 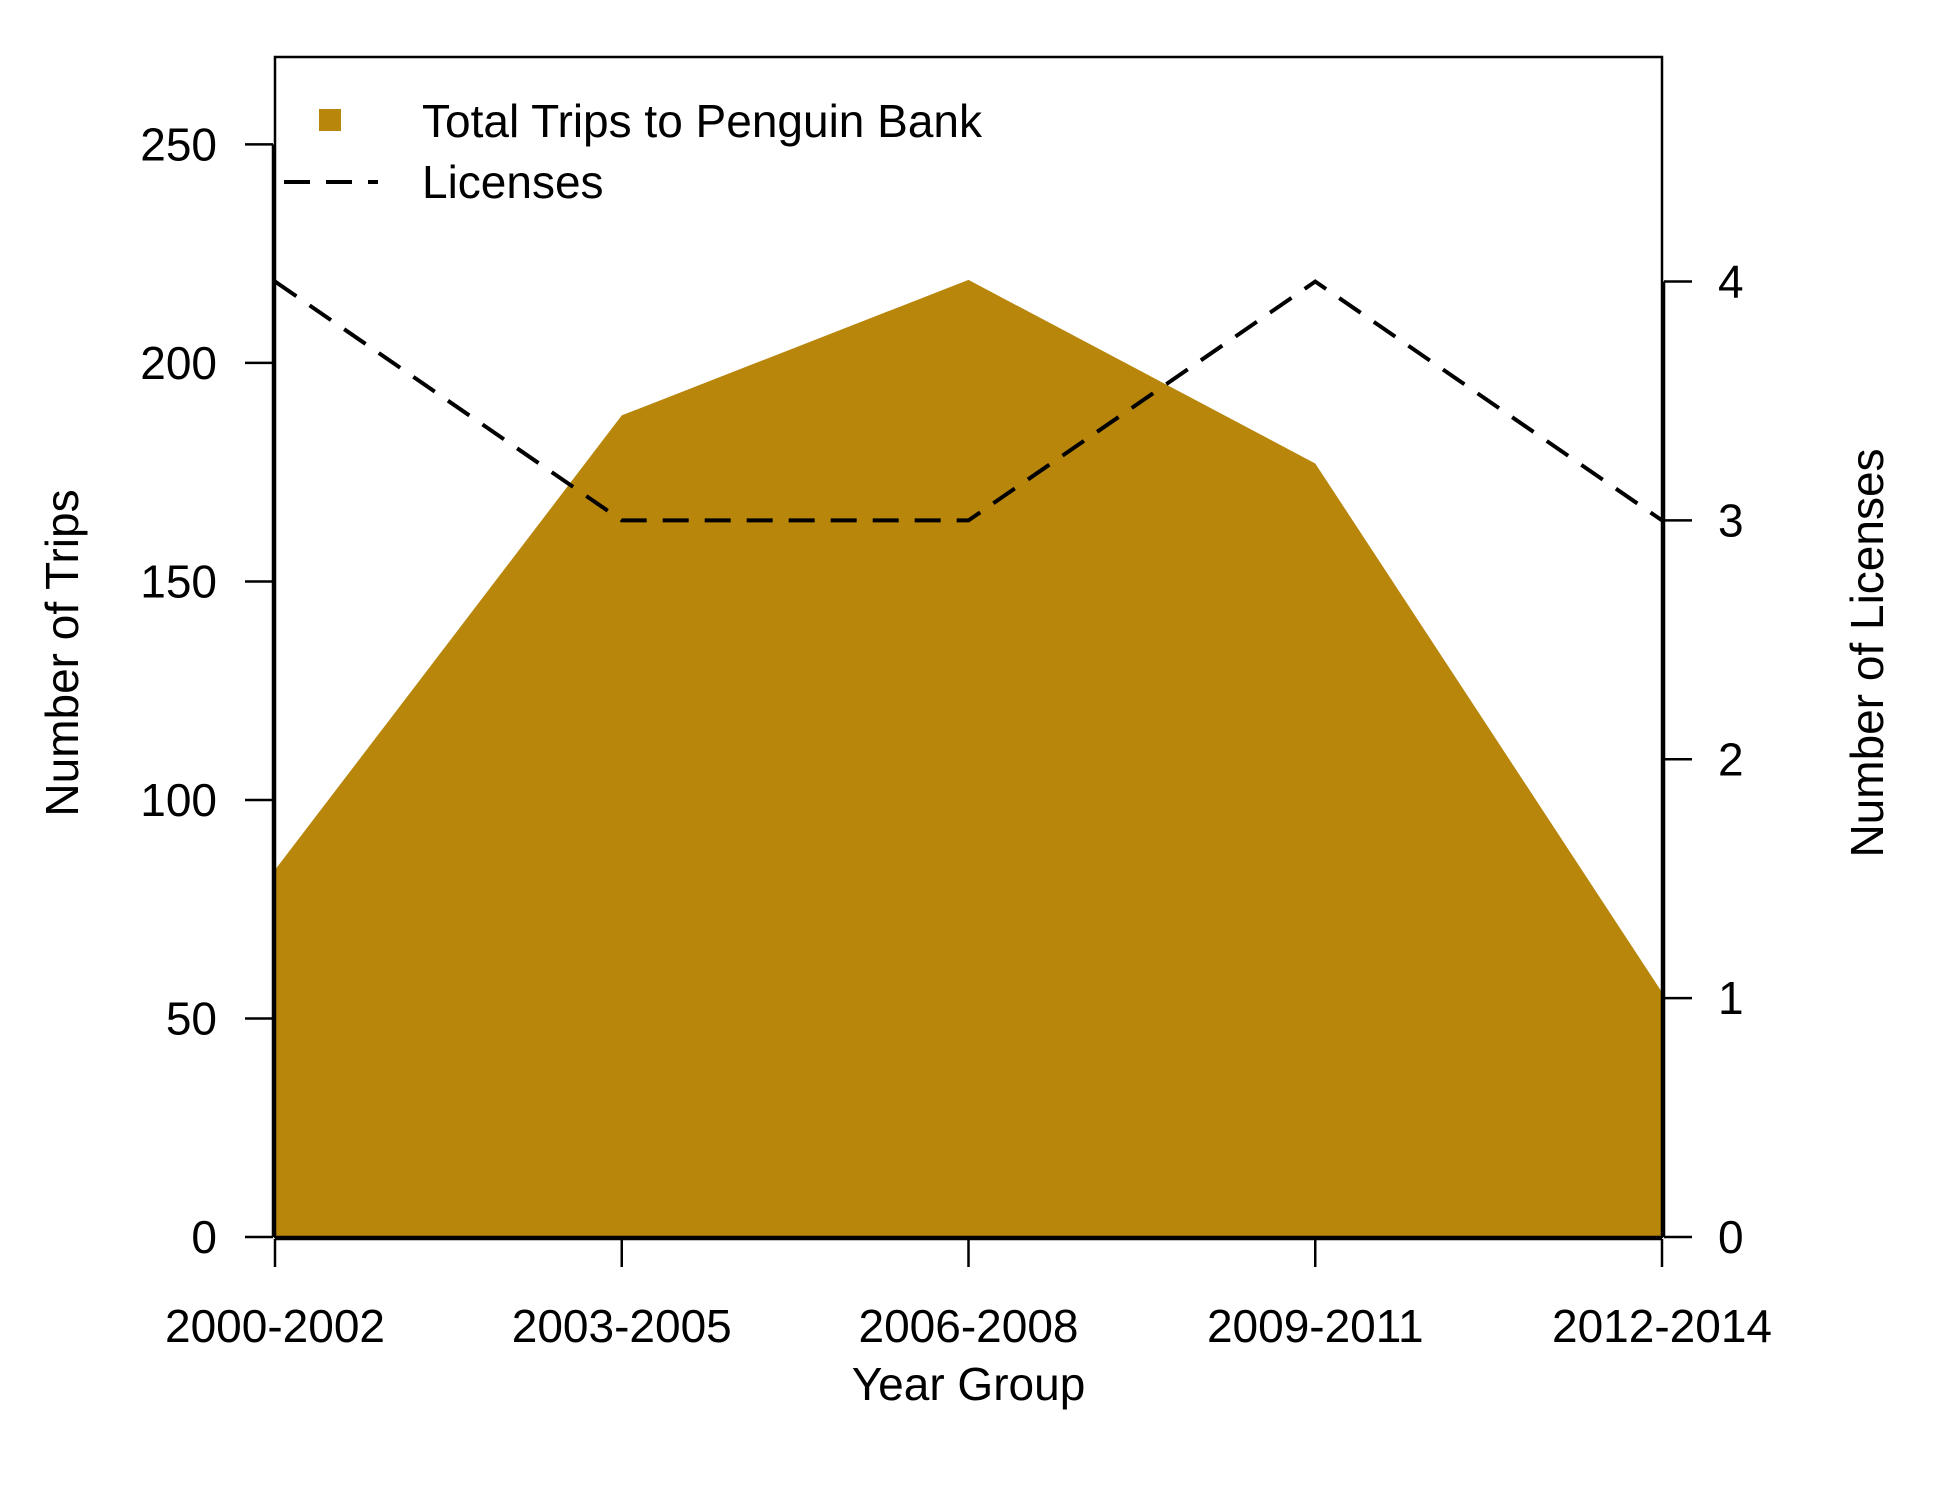 What do you see at coordinates (1703, 759) in the screenshot?
I see `right-axis: 0 1 2 3 4` at bounding box center [1703, 759].